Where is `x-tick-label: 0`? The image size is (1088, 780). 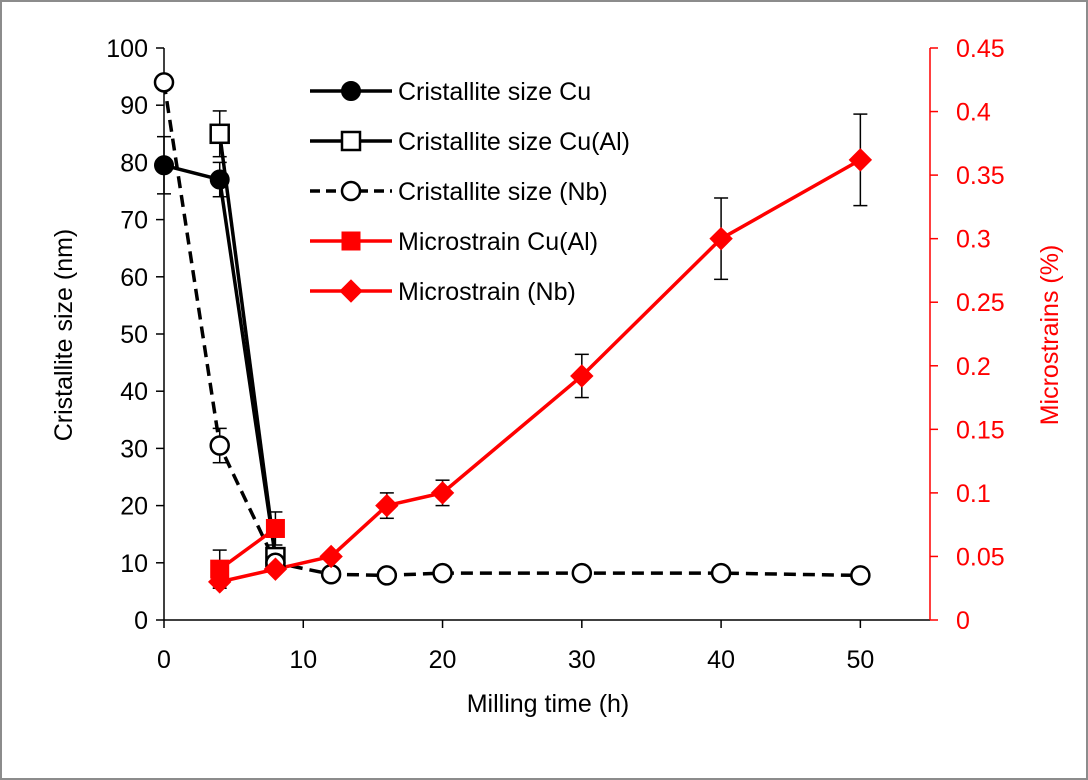 x-tick-label: 0 is located at coordinates (164, 660).